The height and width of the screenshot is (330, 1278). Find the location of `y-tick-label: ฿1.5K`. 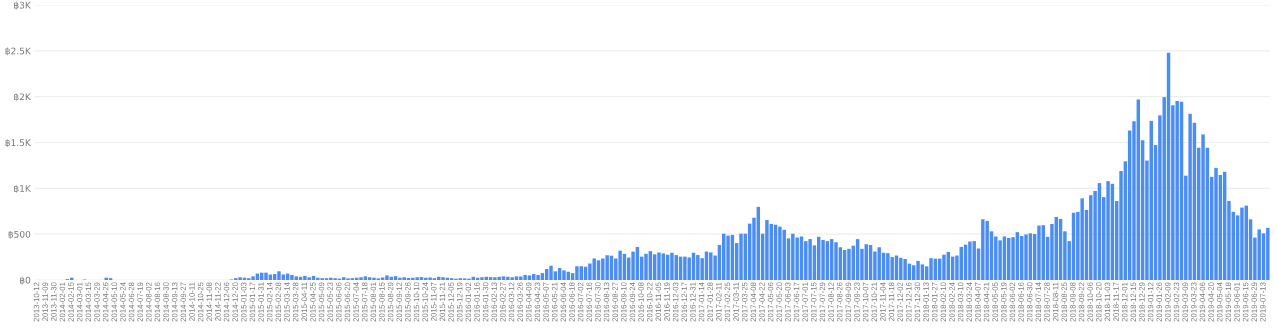

y-tick-label: ฿1.5K is located at coordinates (18, 143).